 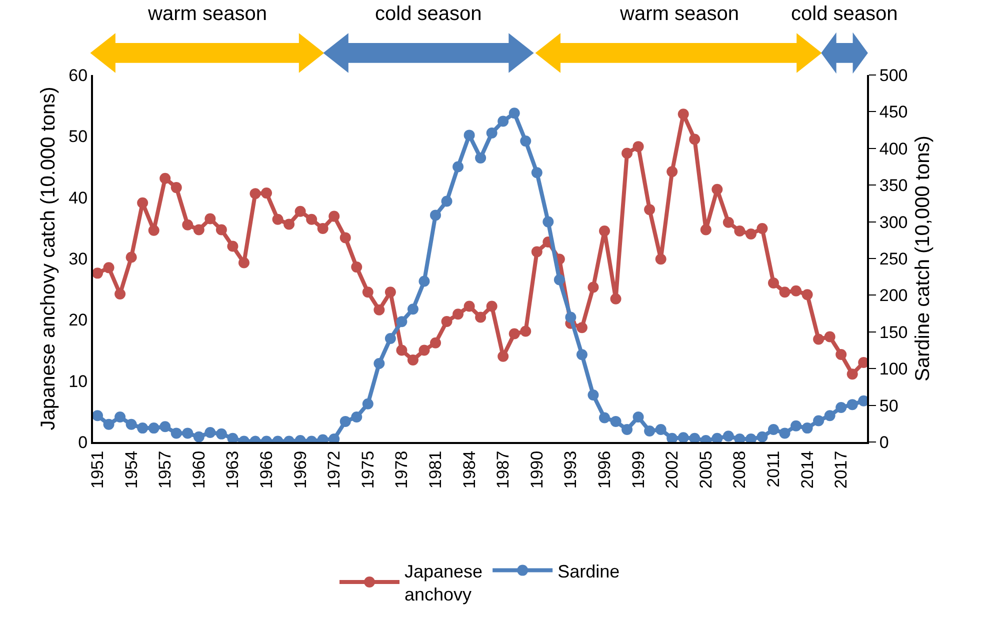 I want to click on x-tick-label: 2017, so click(x=841, y=469).